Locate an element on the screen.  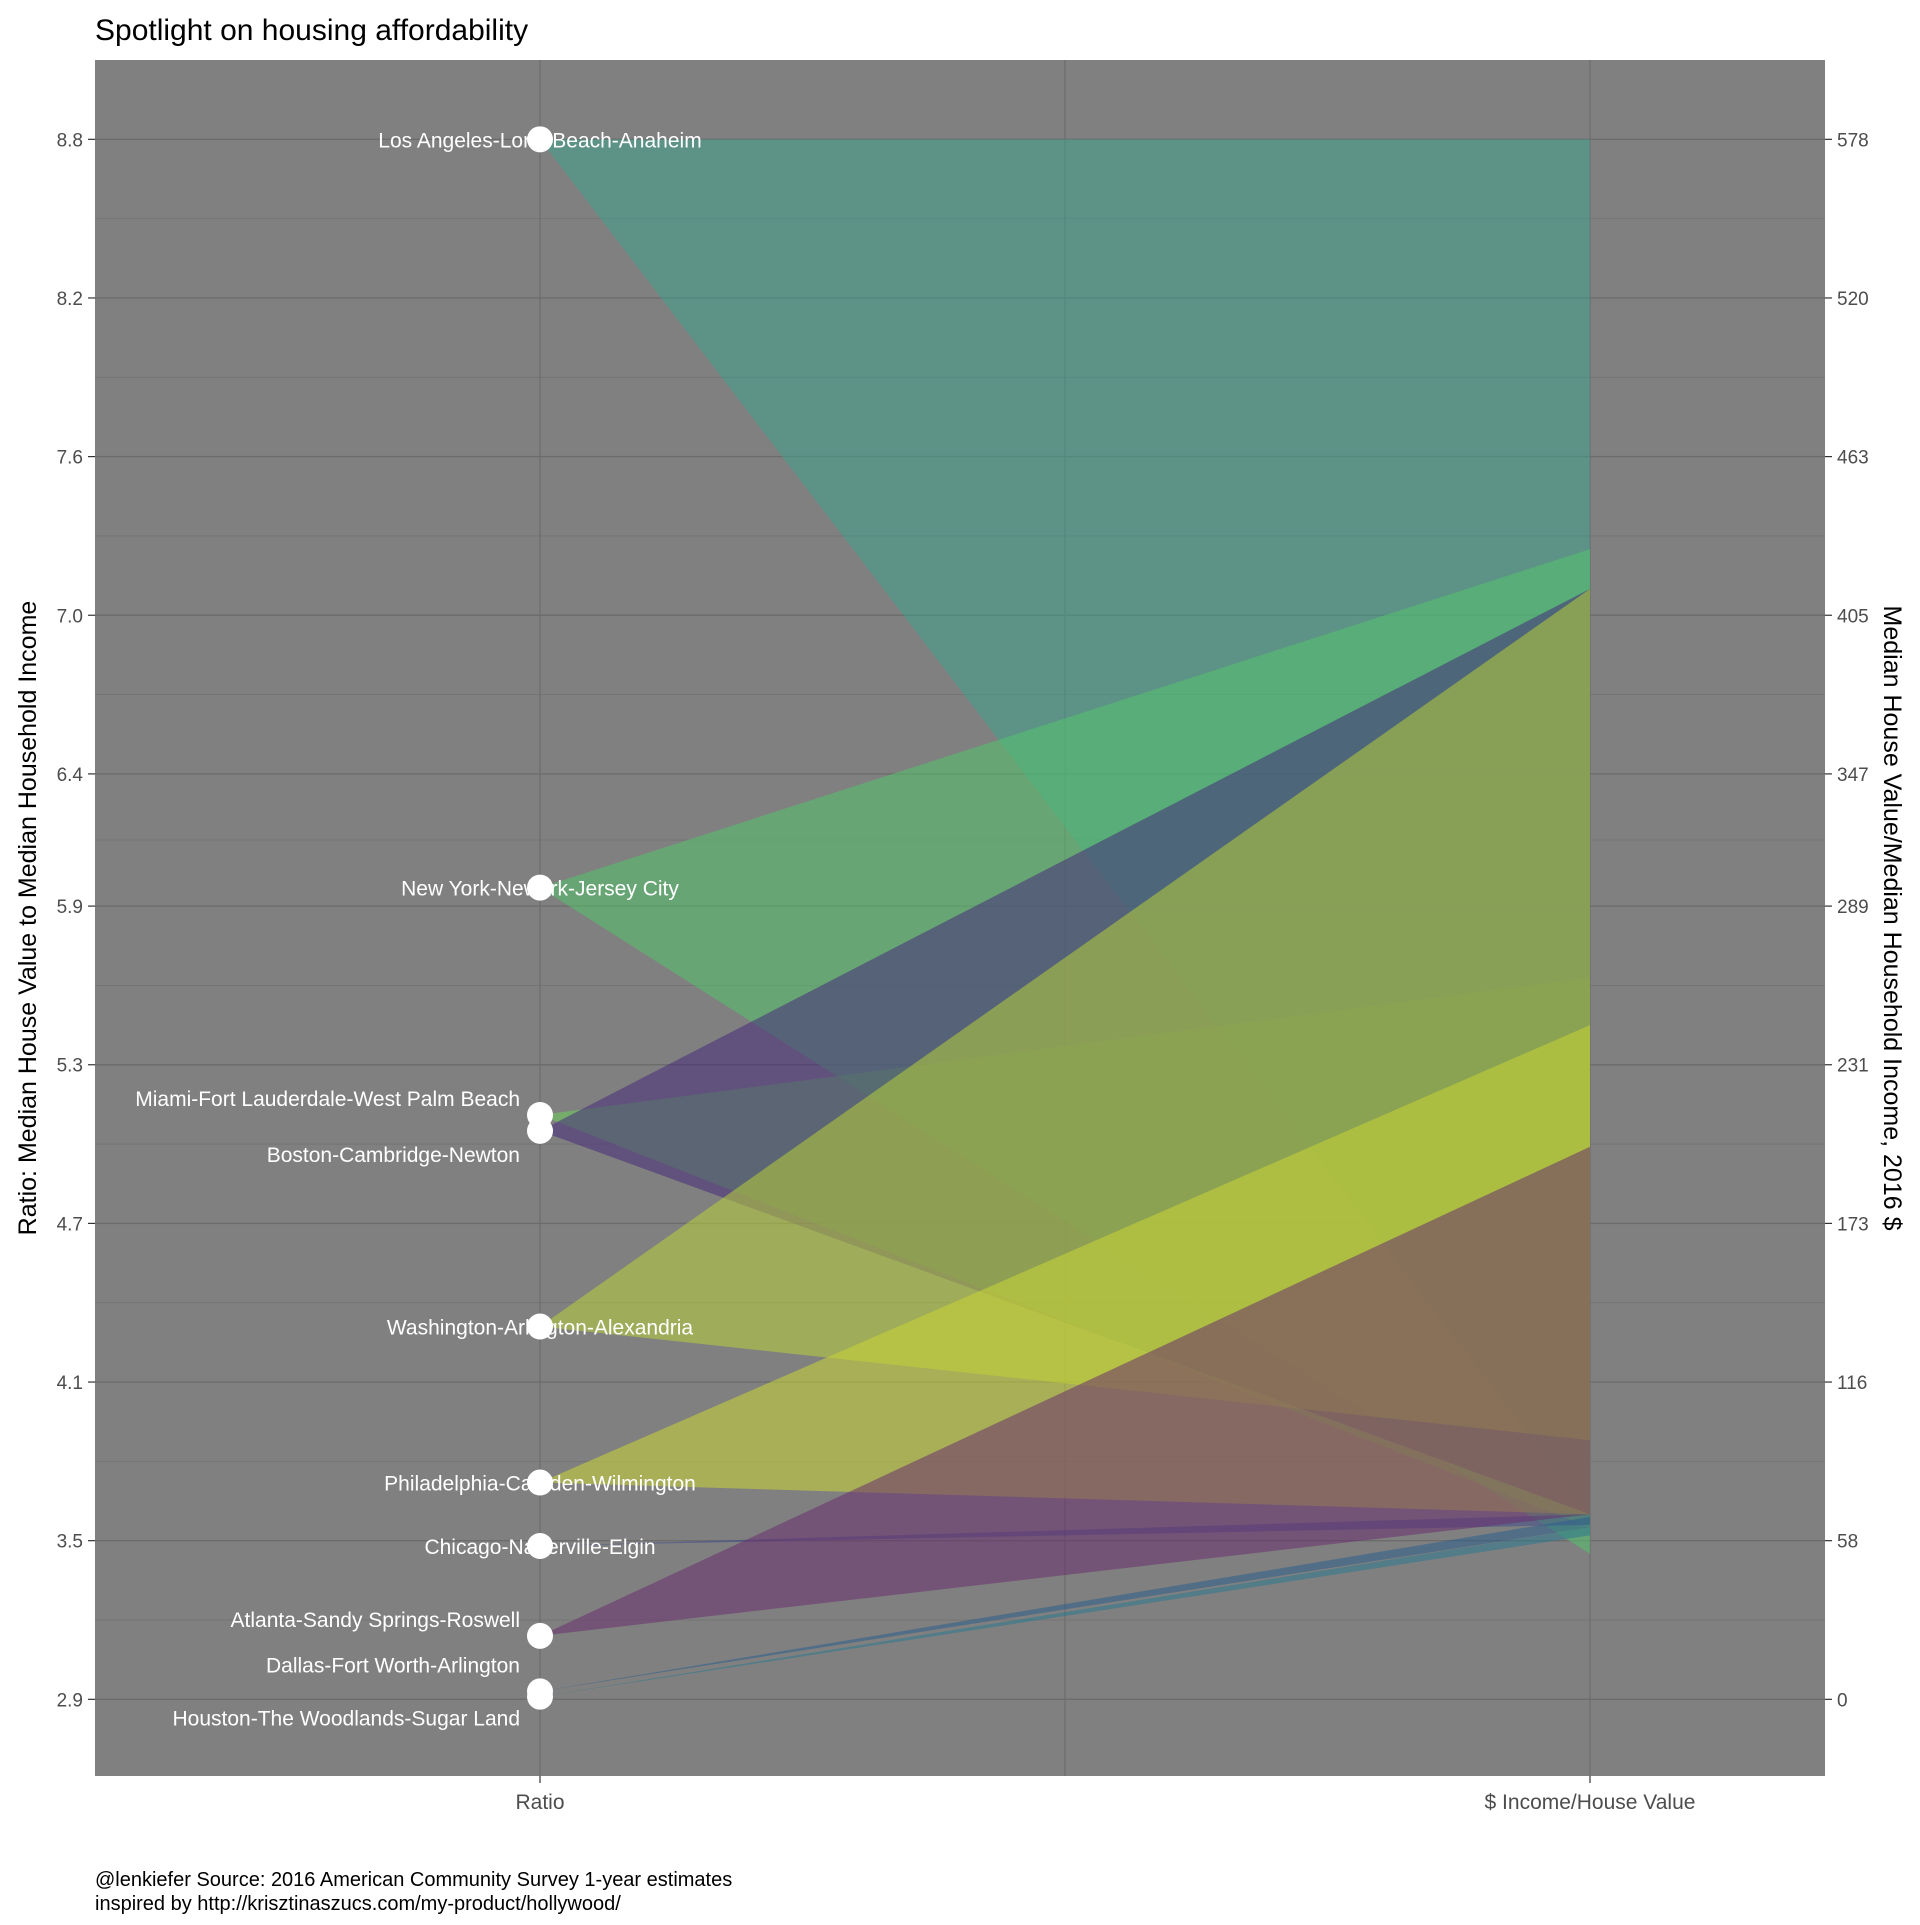
y-right-tick-label: 463 is located at coordinates (1853, 458).